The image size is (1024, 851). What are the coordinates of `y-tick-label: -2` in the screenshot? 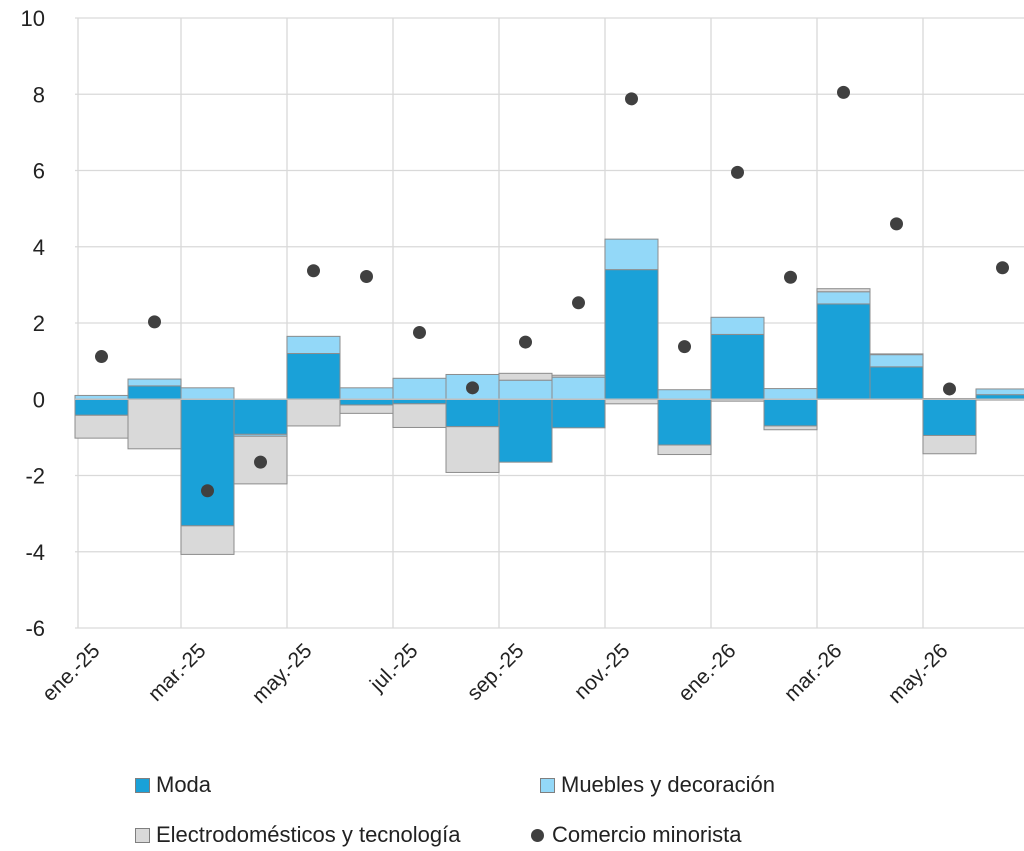 It's located at (35, 476).